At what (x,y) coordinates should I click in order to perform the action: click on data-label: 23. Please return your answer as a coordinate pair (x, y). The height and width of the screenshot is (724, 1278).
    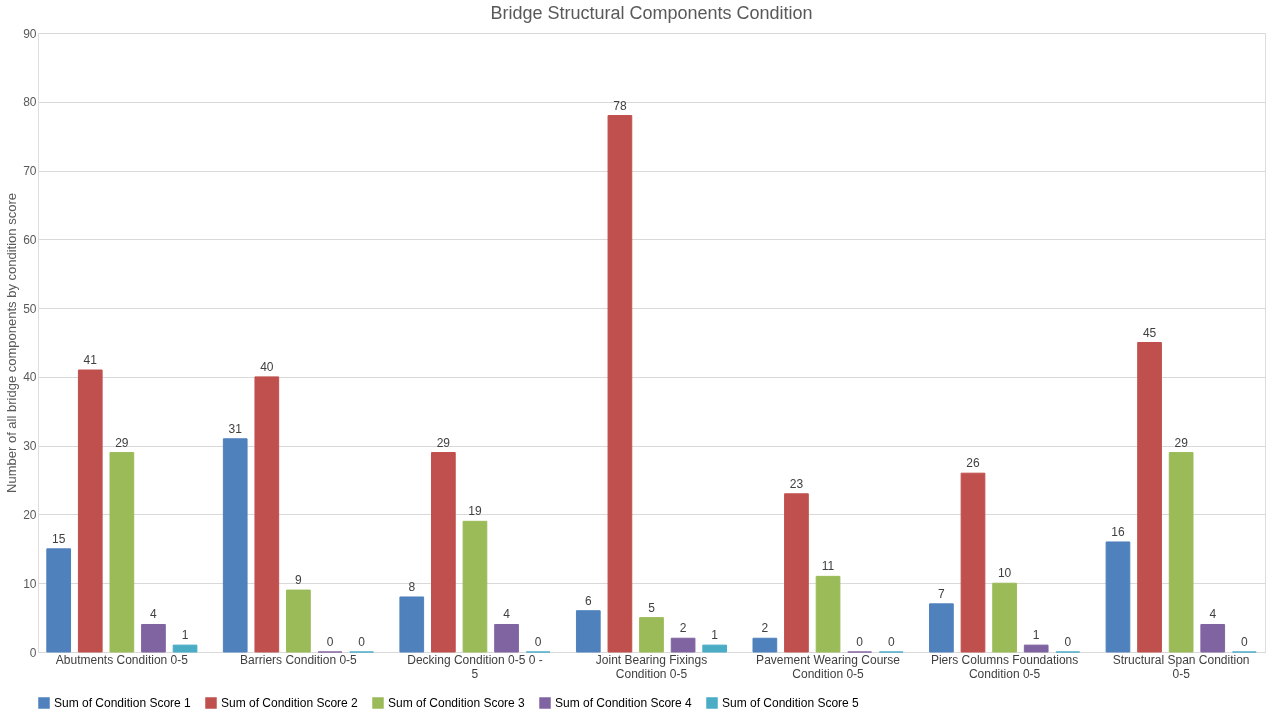
    Looking at the image, I should click on (796, 483).